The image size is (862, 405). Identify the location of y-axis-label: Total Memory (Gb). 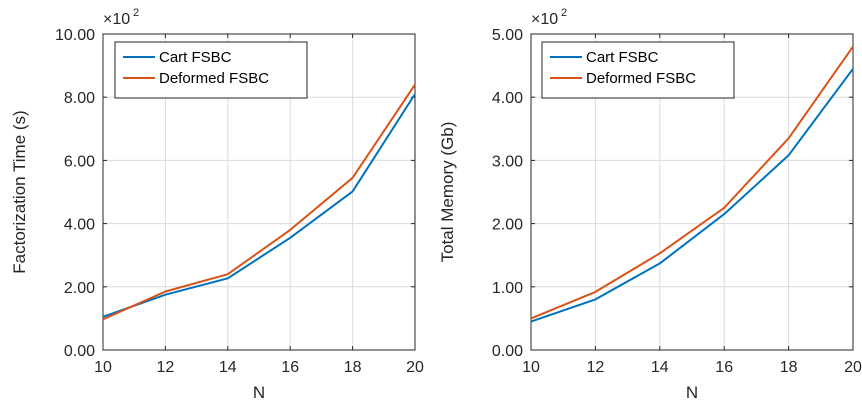
(447, 192).